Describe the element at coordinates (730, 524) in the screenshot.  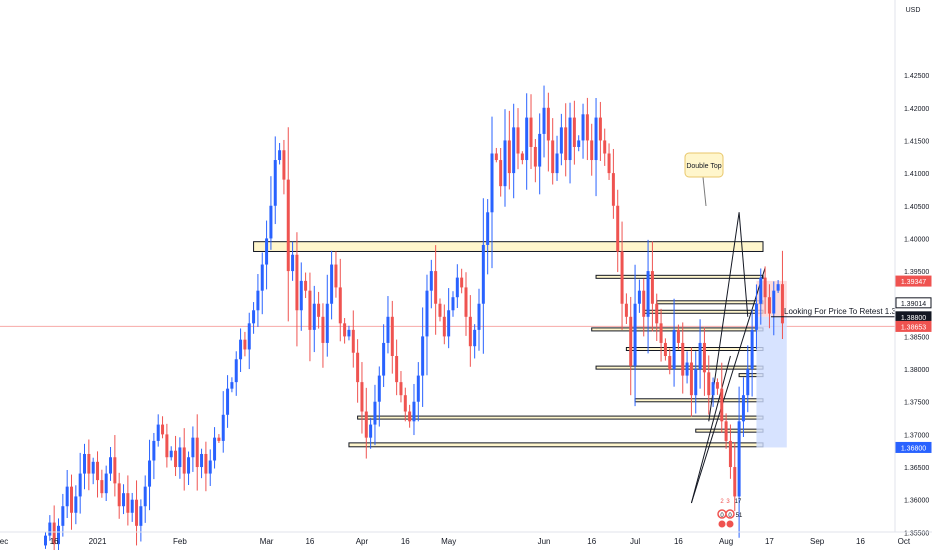
I see `event-dot-icon` at that location.